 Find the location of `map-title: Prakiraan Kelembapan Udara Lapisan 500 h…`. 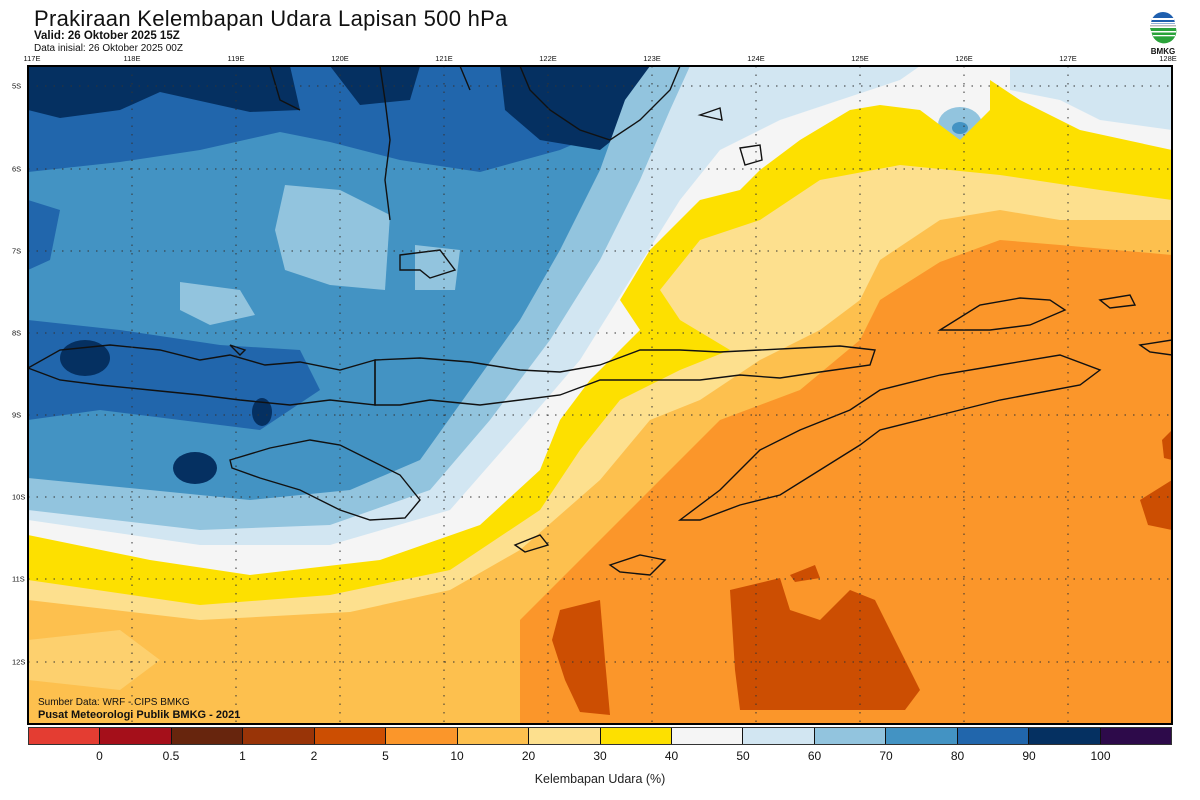

map-title: Prakiraan Kelembapan Udara Lapisan 500 h… is located at coordinates (271, 18).